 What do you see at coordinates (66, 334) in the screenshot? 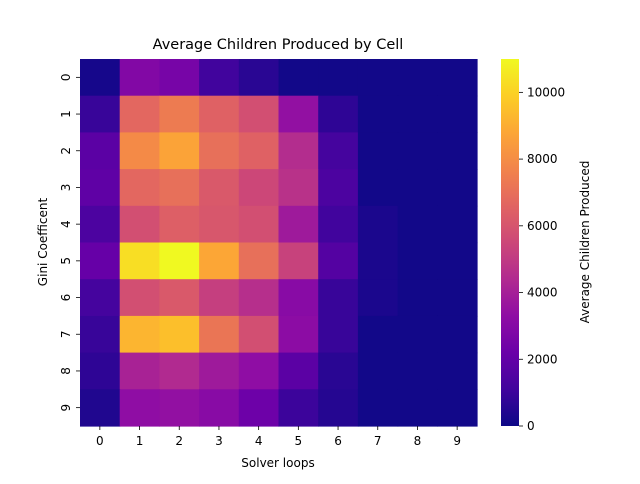
I see `y-tick-label: 7` at bounding box center [66, 334].